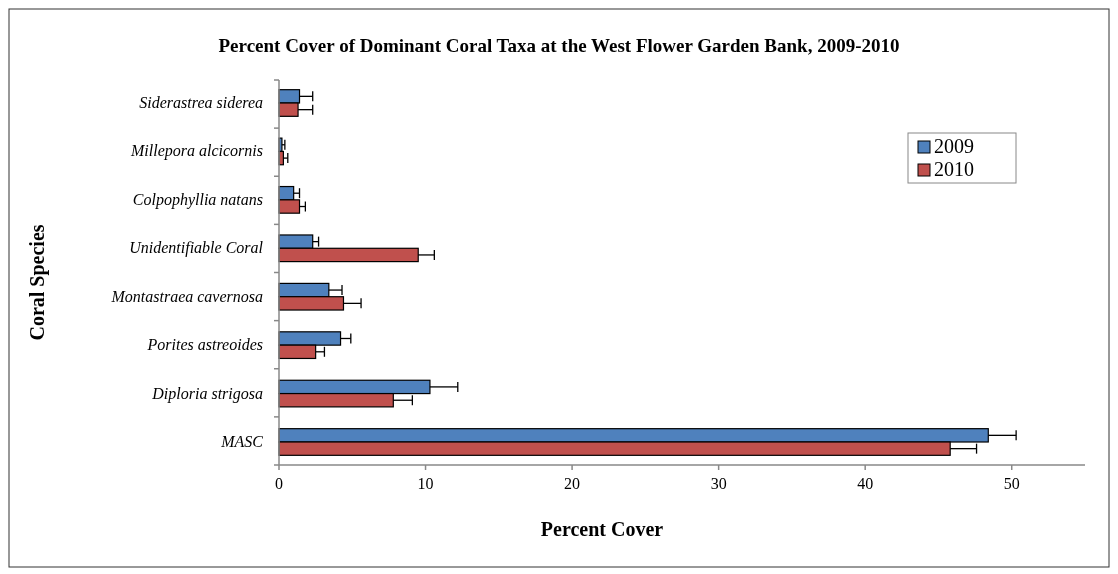 Image resolution: width=1118 pixels, height=574 pixels. I want to click on x-tick-label: 50, so click(1011, 483).